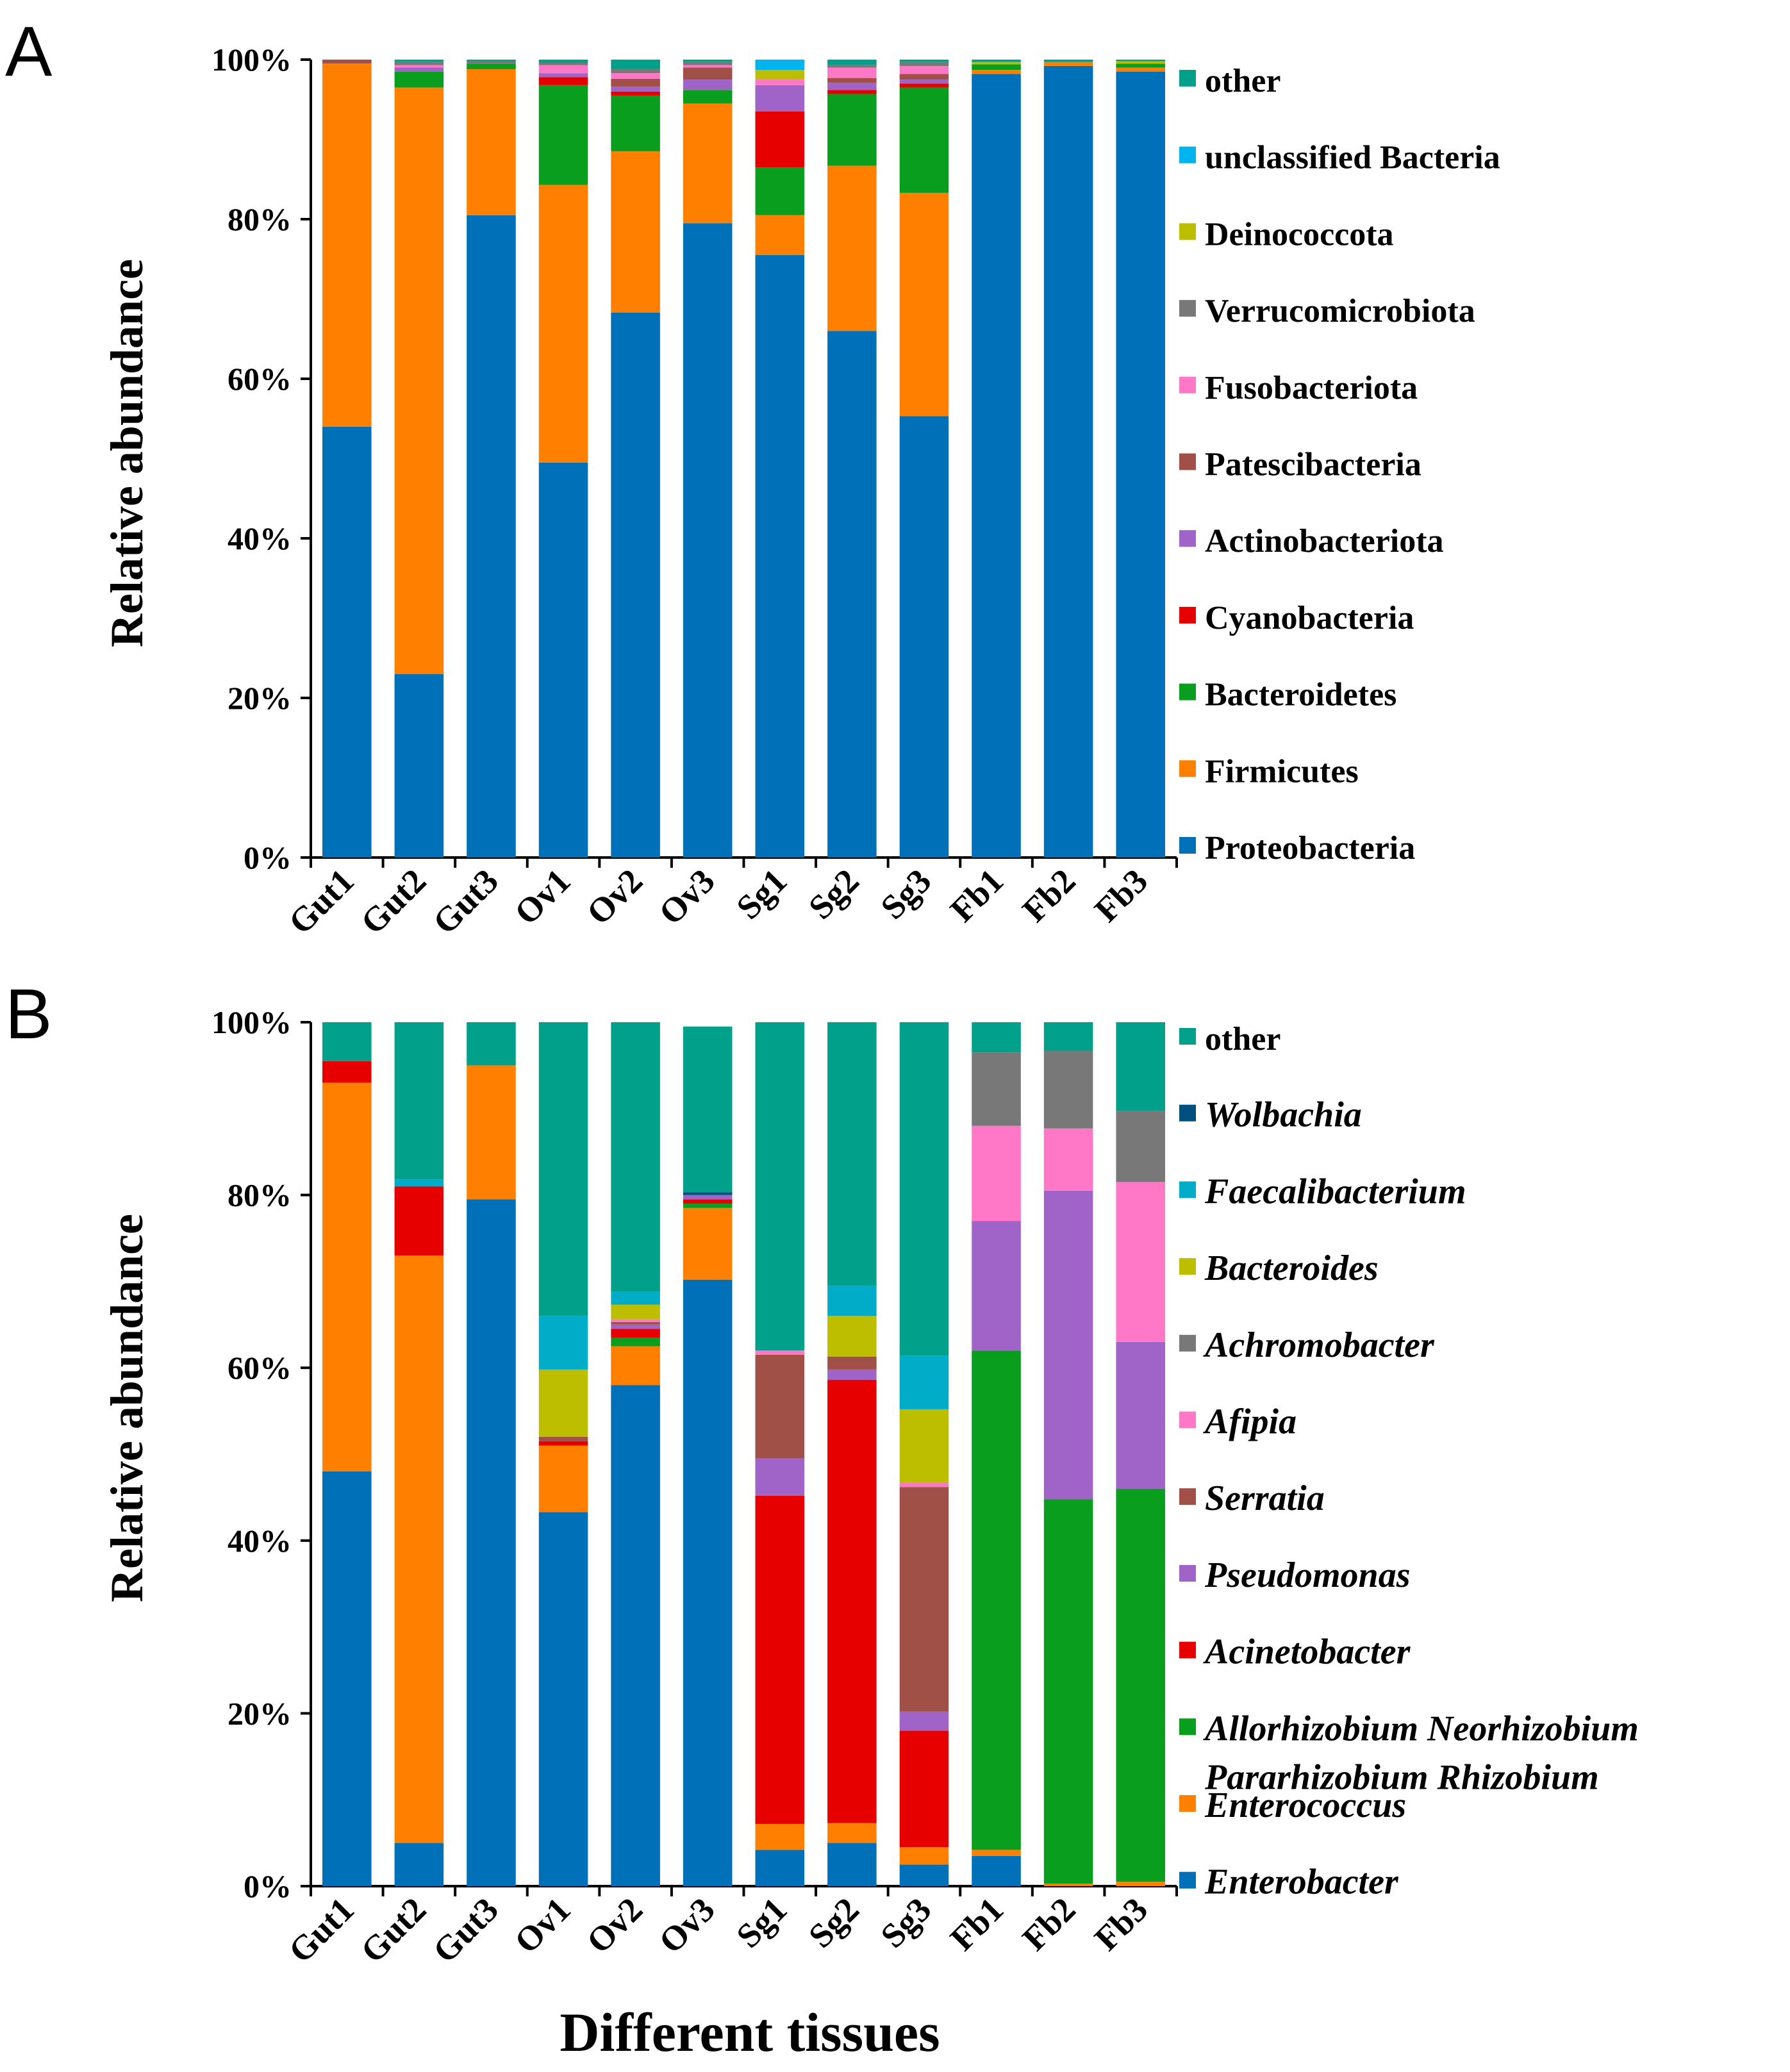 This screenshot has width=1790, height=2072. I want to click on panel-b-bar-fb2-enterococcus, so click(1068, 1884).